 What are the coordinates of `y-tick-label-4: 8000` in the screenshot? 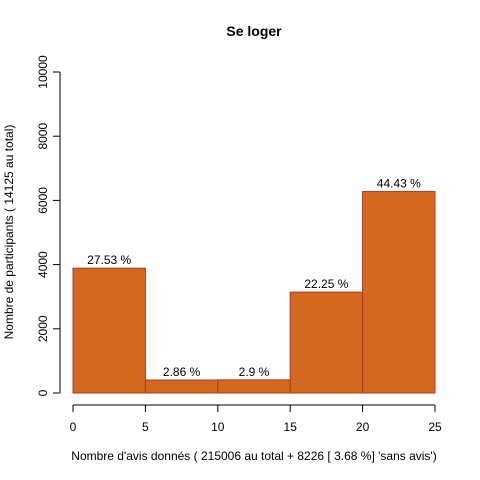 It's located at (43, 136).